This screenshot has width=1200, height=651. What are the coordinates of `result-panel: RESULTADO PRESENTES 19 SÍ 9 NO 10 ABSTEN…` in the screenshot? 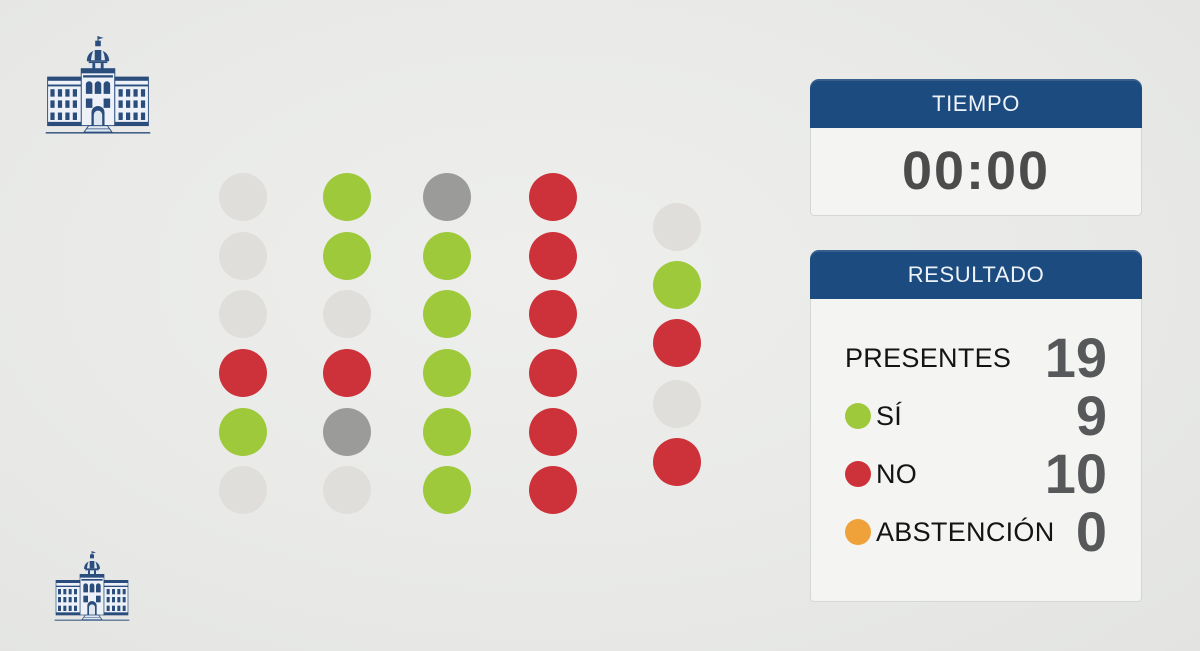 It's located at (976, 426).